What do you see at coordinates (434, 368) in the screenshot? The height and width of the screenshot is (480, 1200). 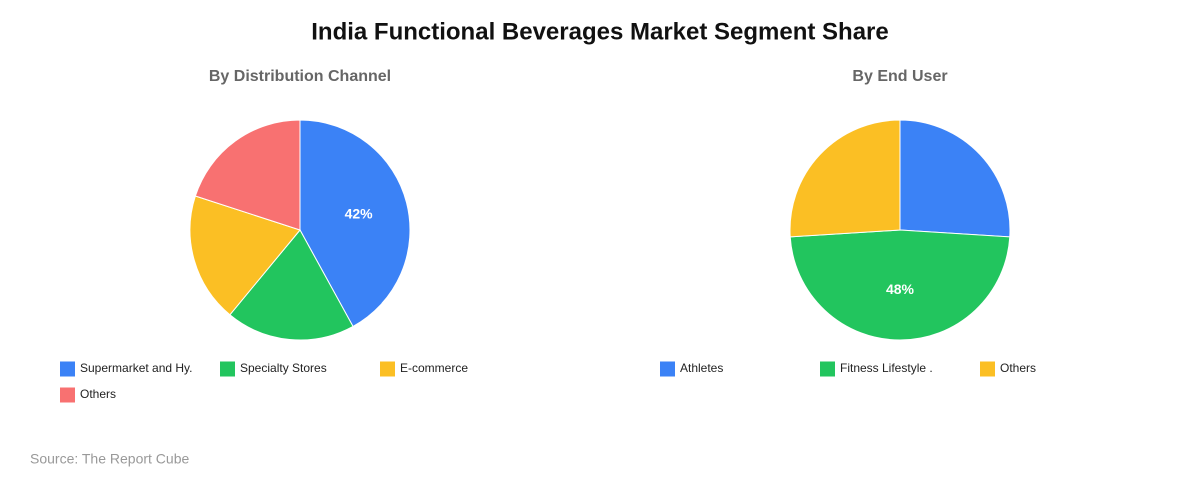 I see `legend-label: E-commerce` at bounding box center [434, 368].